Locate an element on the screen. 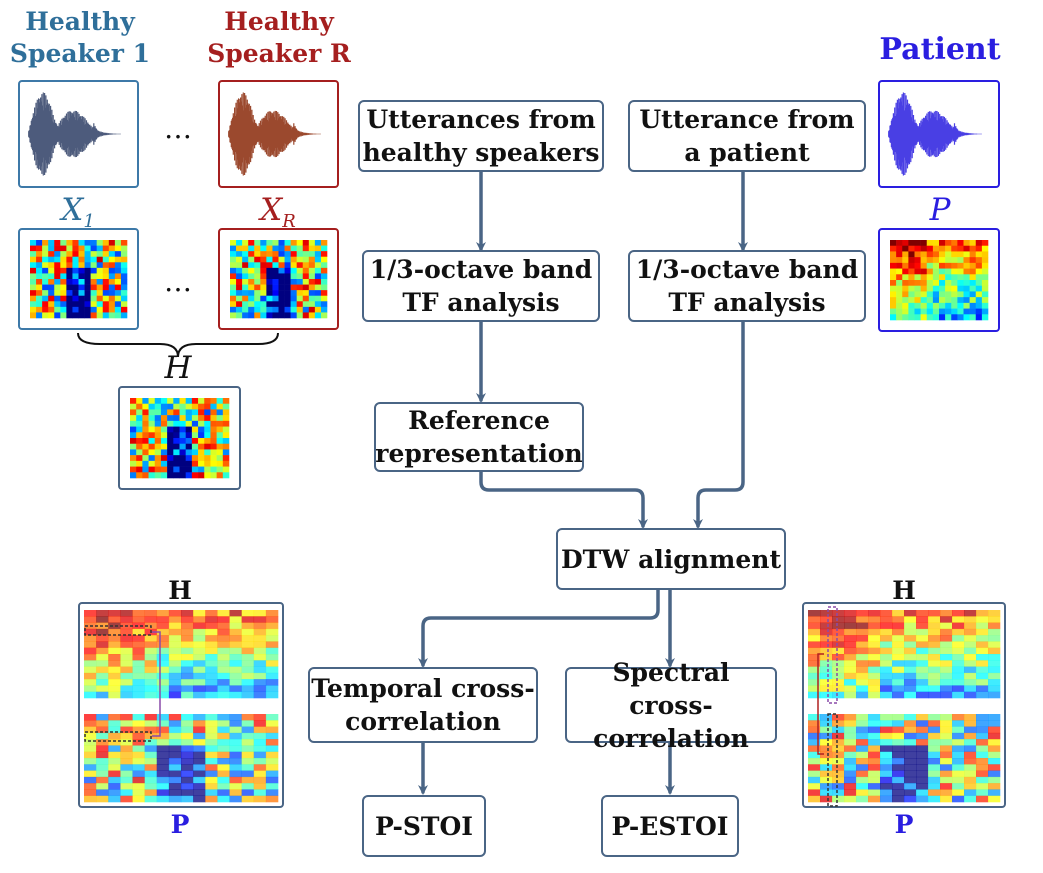  waveform-speaker-r is located at coordinates (278, 134).